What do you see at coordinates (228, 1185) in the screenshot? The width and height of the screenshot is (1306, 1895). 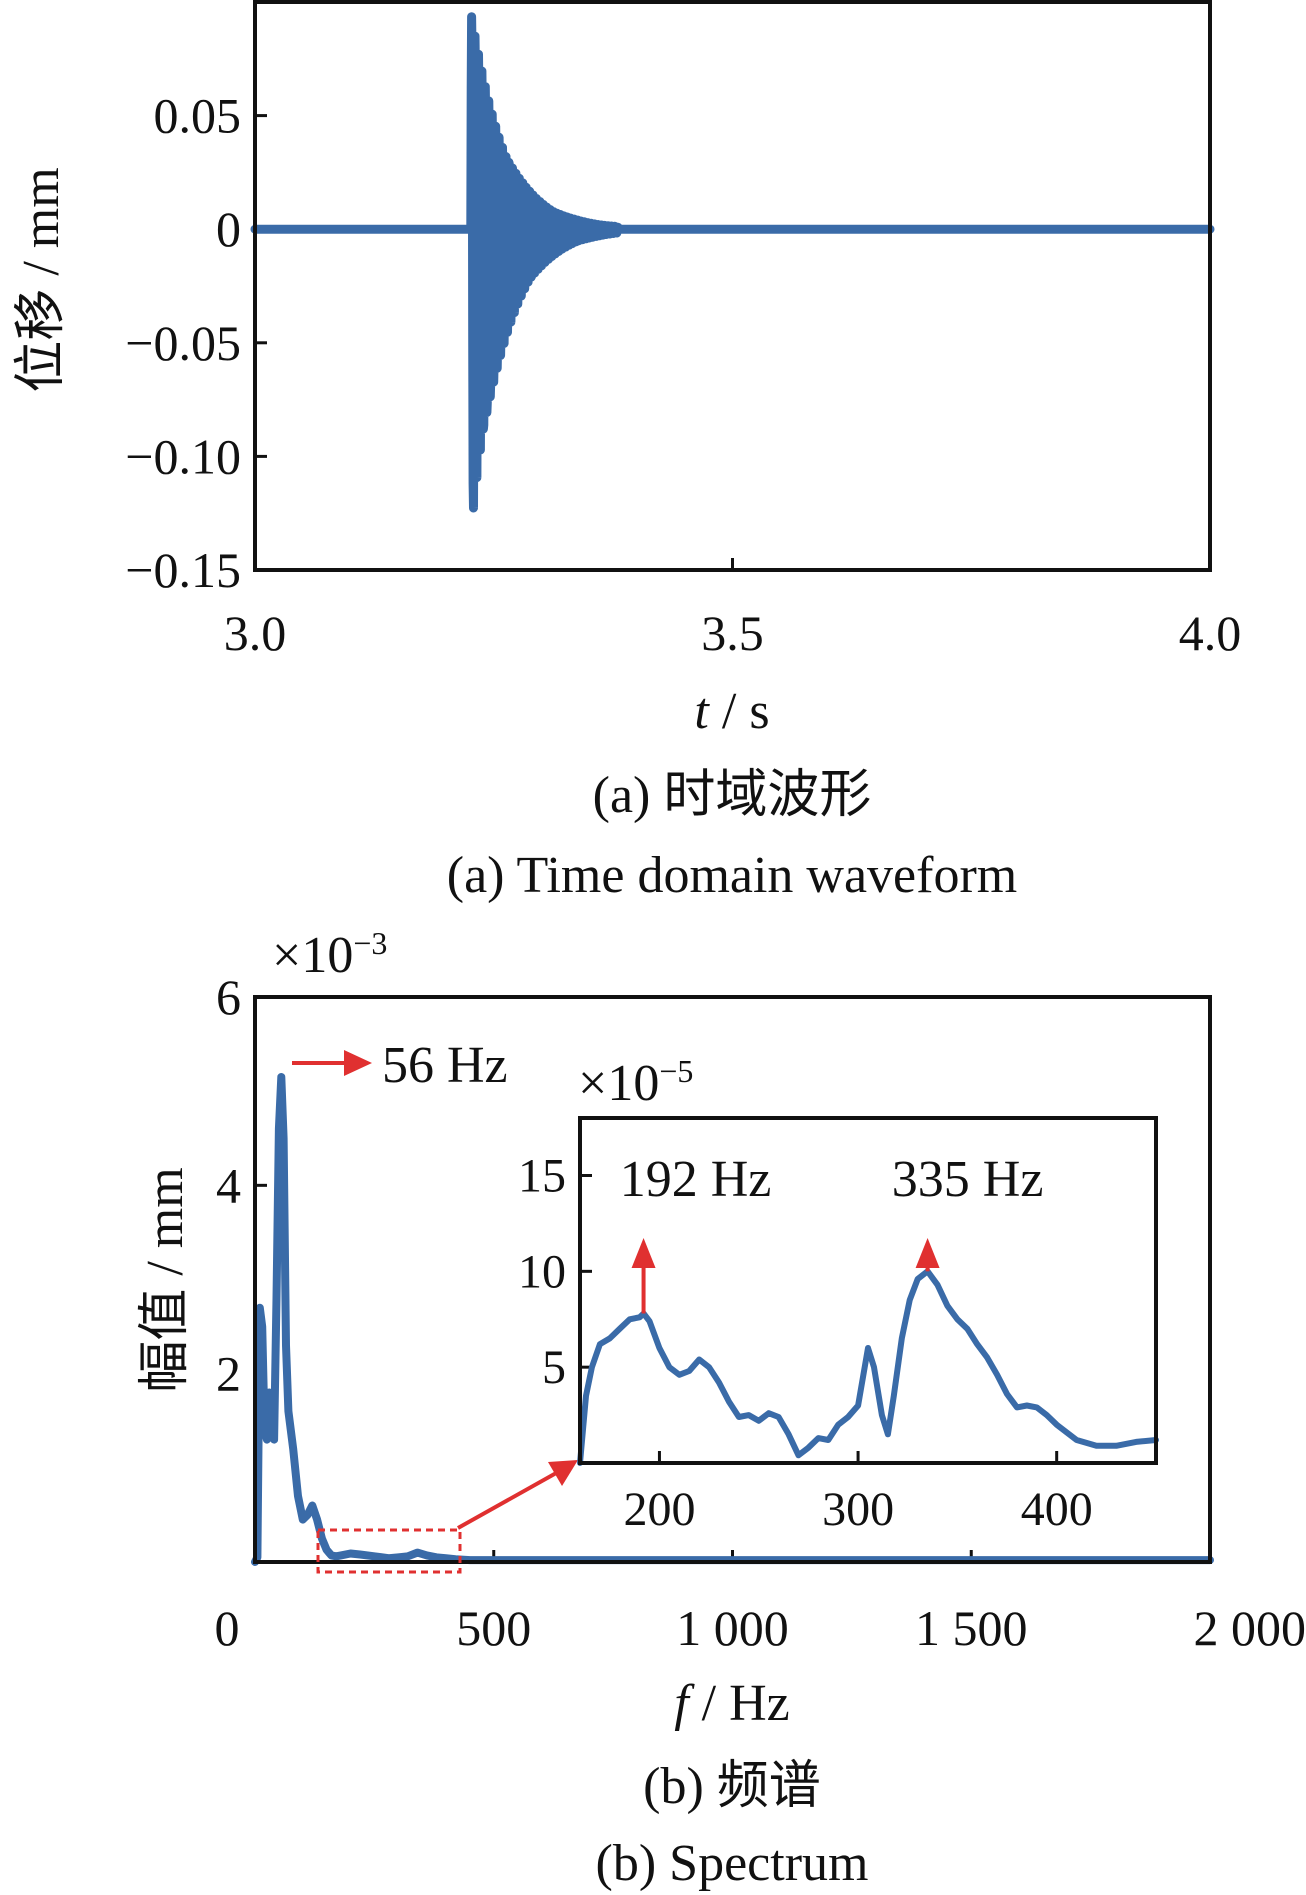 I see `chart-b-y-tick-label: 4` at bounding box center [228, 1185].